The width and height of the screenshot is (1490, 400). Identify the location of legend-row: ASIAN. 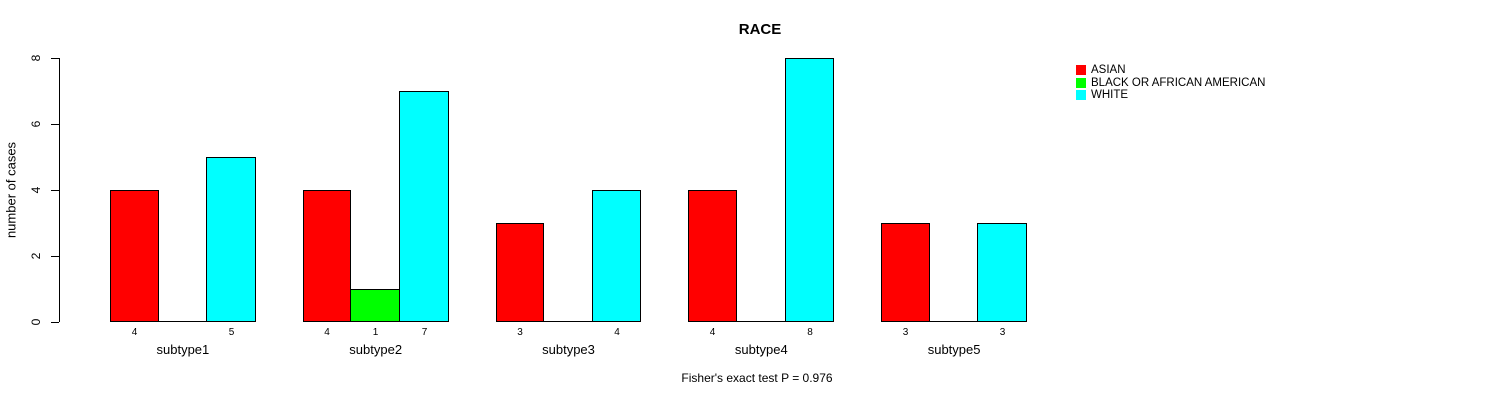
(1101, 70).